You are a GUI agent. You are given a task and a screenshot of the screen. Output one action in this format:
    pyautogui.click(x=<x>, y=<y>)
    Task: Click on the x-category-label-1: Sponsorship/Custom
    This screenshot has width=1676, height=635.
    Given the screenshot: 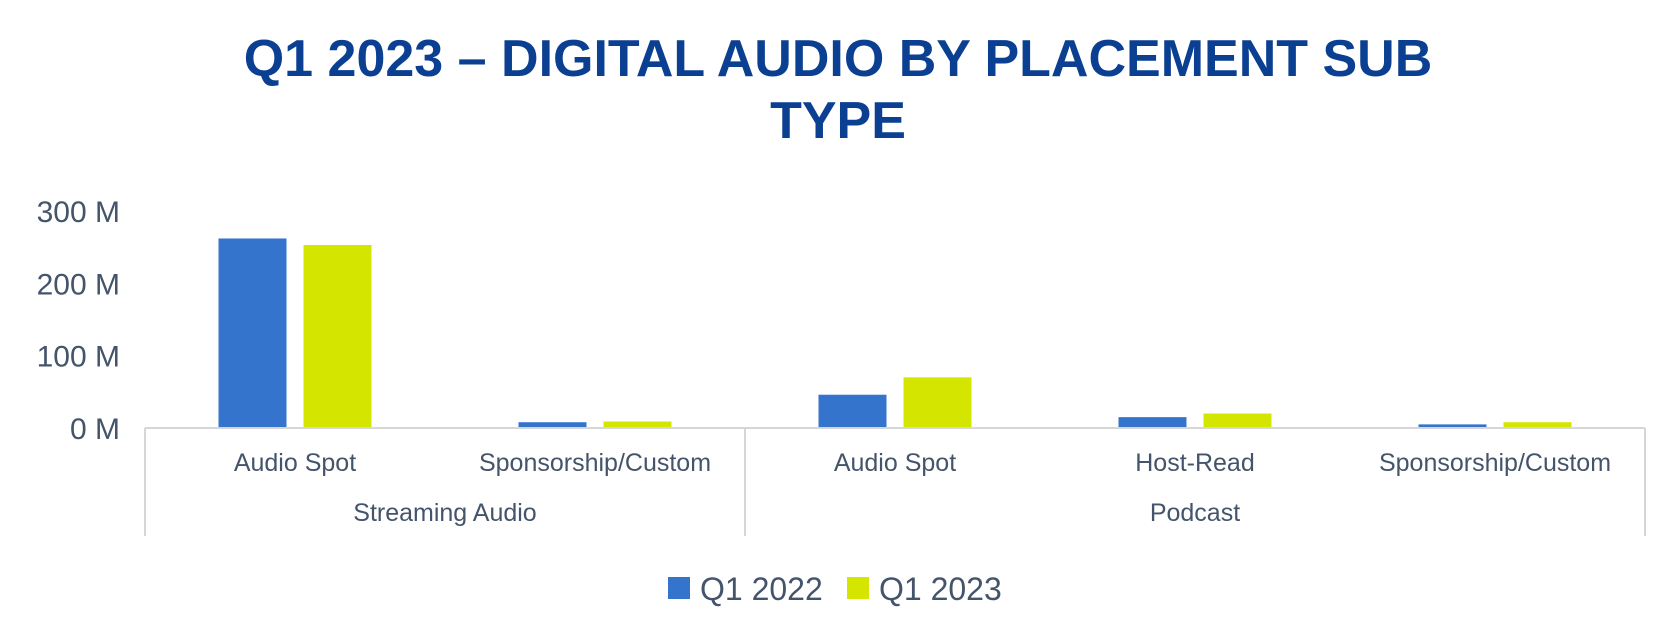 What is the action you would take?
    pyautogui.click(x=595, y=463)
    